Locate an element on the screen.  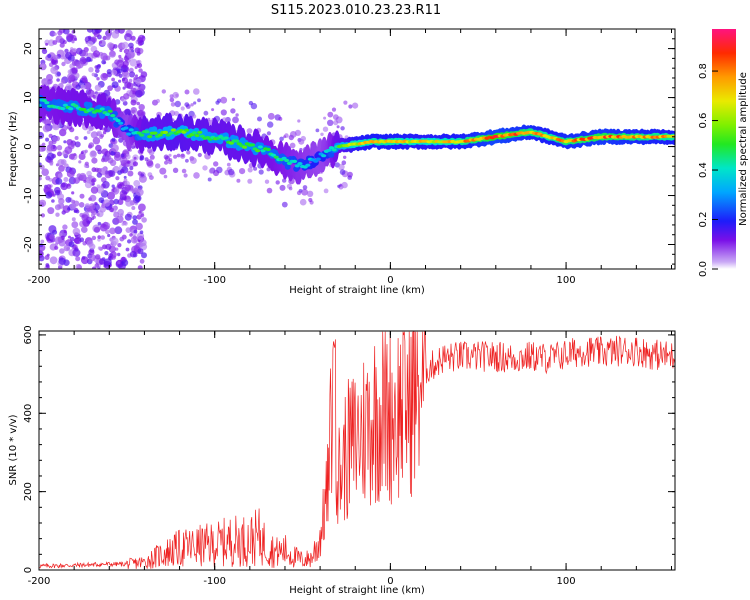
x-tick-label: 100 is located at coordinates (566, 280).